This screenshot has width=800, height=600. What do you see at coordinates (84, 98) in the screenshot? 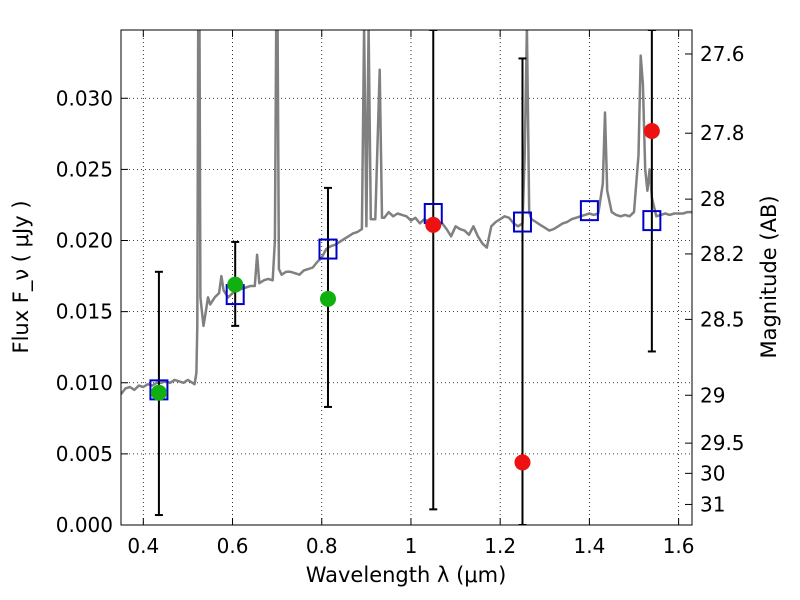
I see `y-tick-label: 0.030` at bounding box center [84, 98].